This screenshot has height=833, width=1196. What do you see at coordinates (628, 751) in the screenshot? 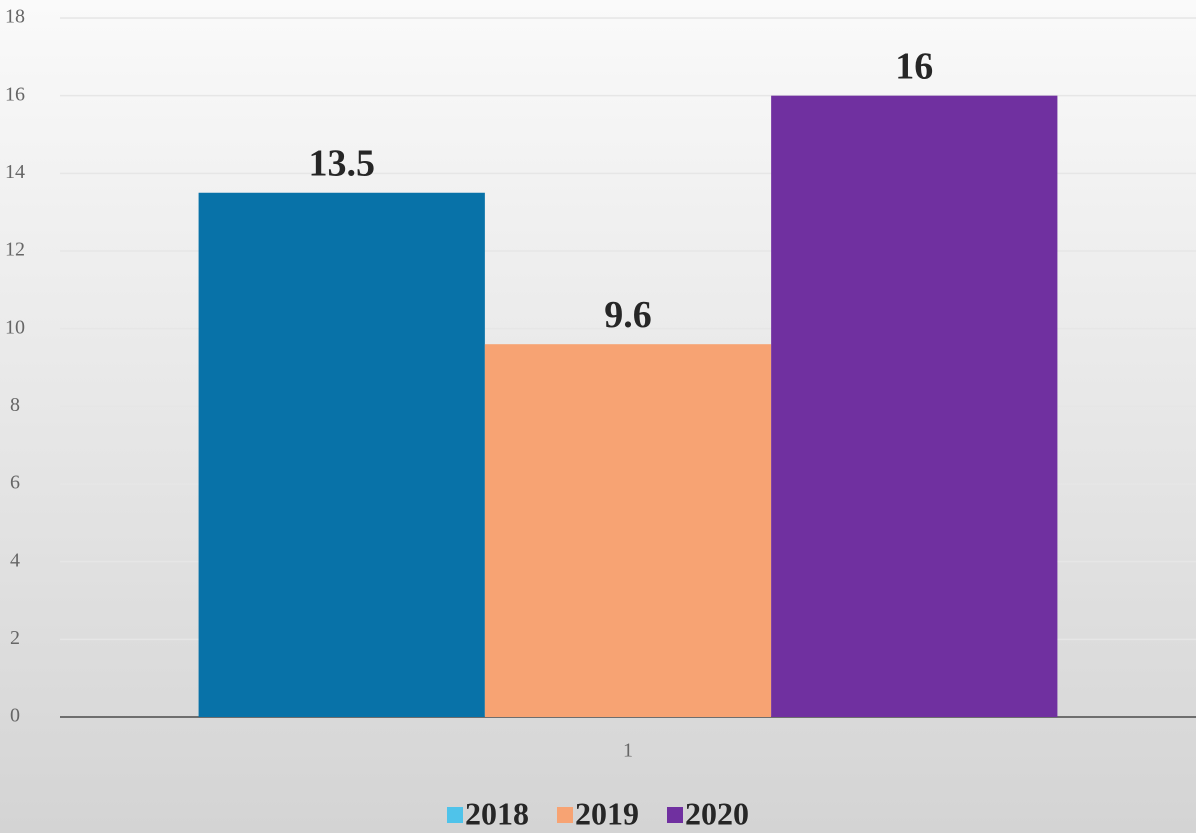
I see `x-tick-label: 1` at bounding box center [628, 751].